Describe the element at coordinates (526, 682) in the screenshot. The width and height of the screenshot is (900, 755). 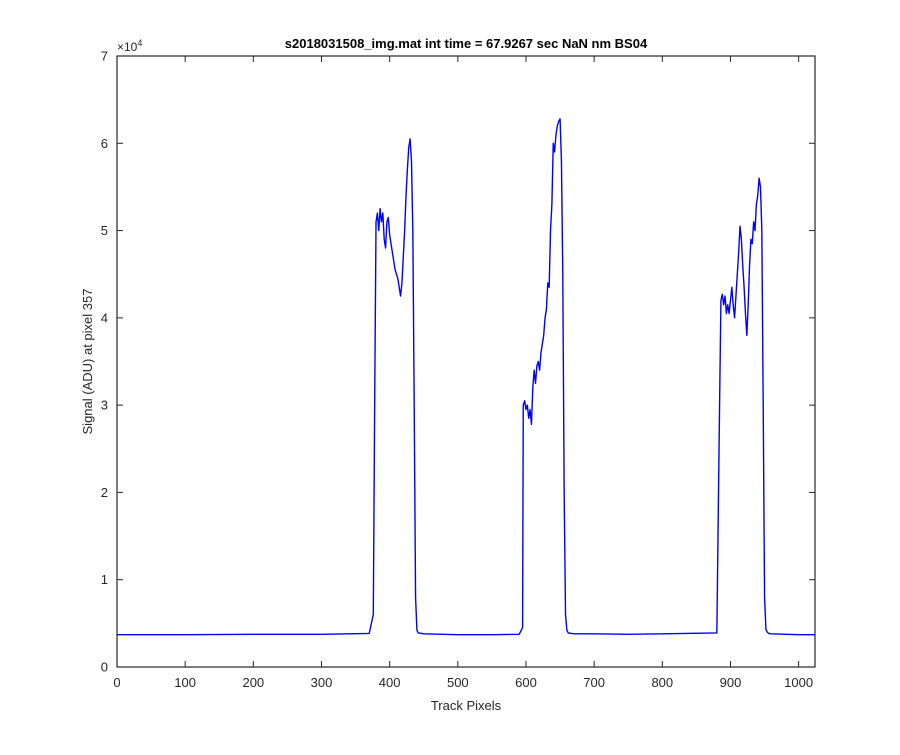
I see `x-tick-label: 600` at that location.